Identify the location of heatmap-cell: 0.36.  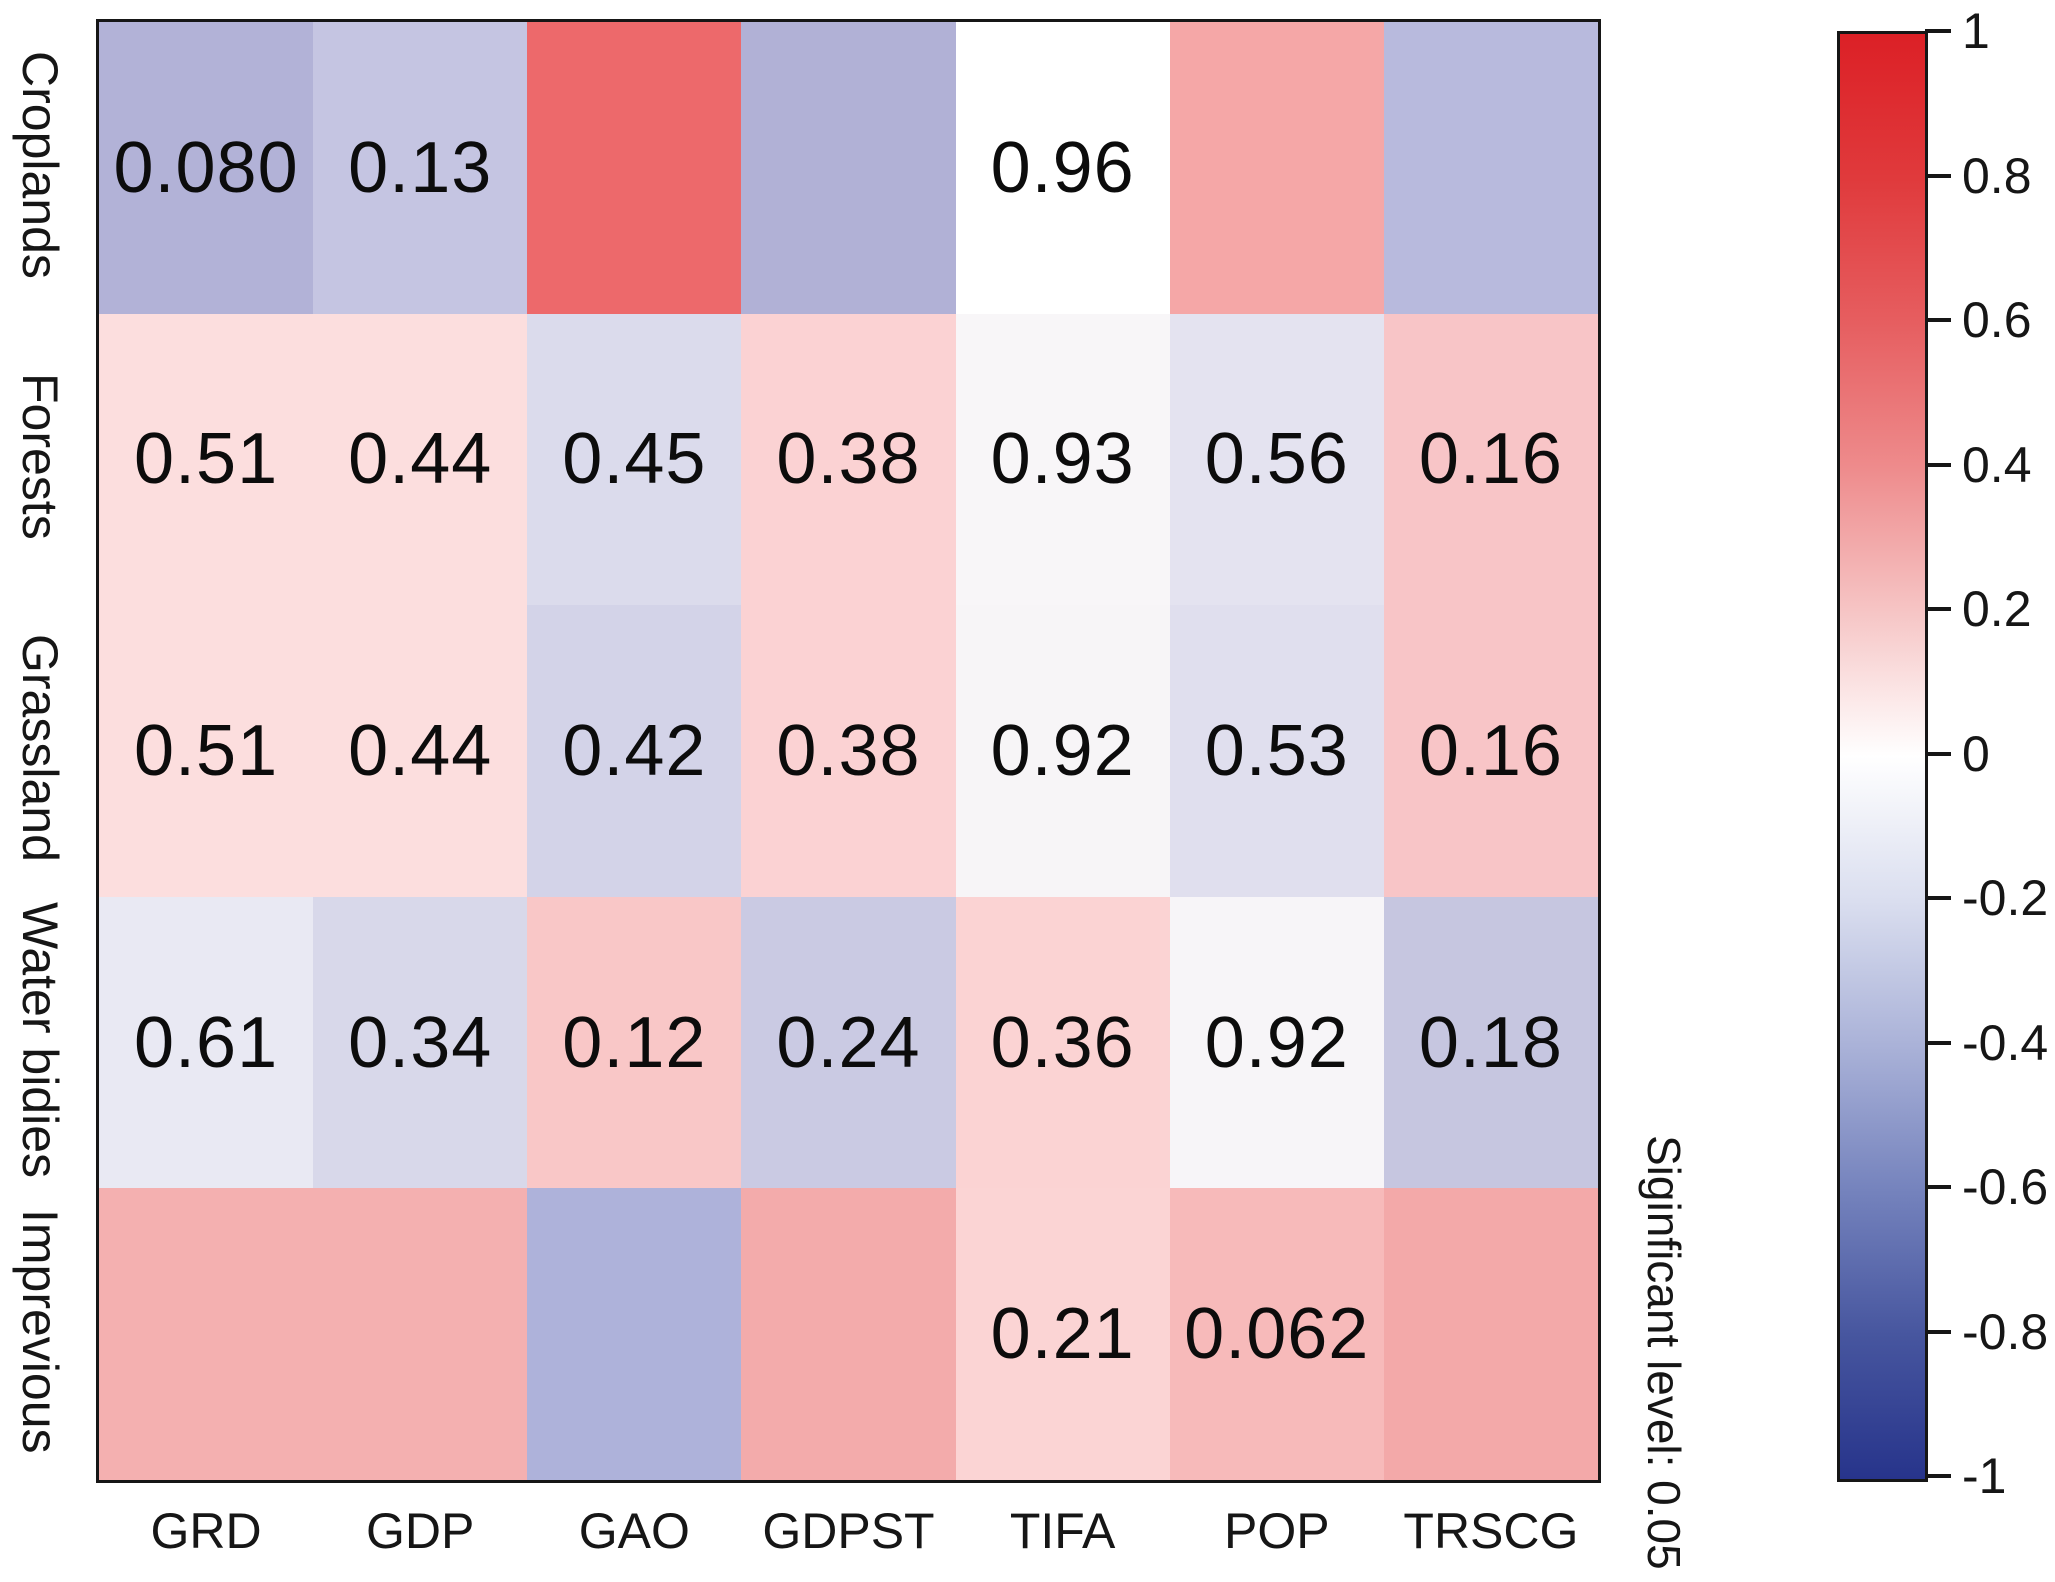
(1062, 1042).